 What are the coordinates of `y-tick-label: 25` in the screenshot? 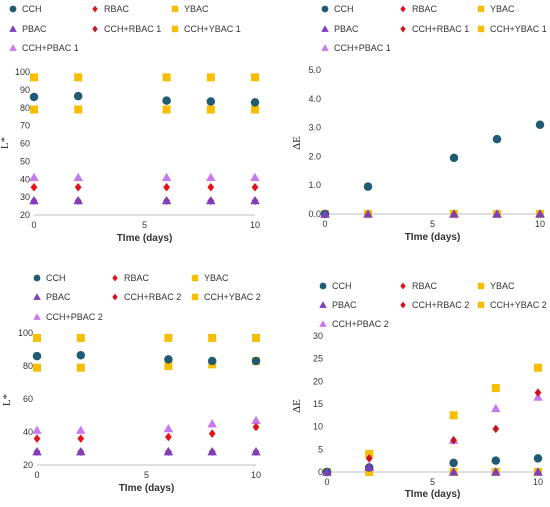 It's located at (318, 359).